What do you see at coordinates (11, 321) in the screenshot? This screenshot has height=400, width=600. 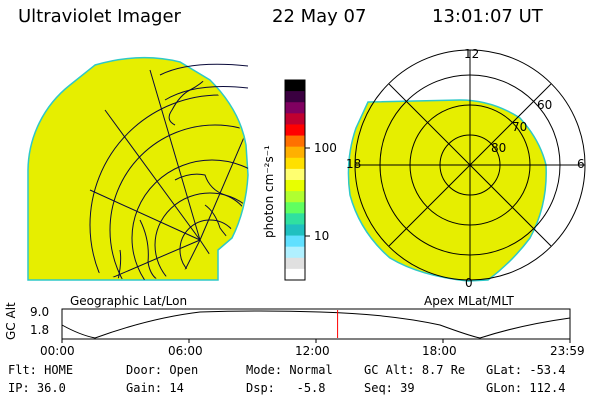 I see `altitude-ylabel: GC Alt` at bounding box center [11, 321].